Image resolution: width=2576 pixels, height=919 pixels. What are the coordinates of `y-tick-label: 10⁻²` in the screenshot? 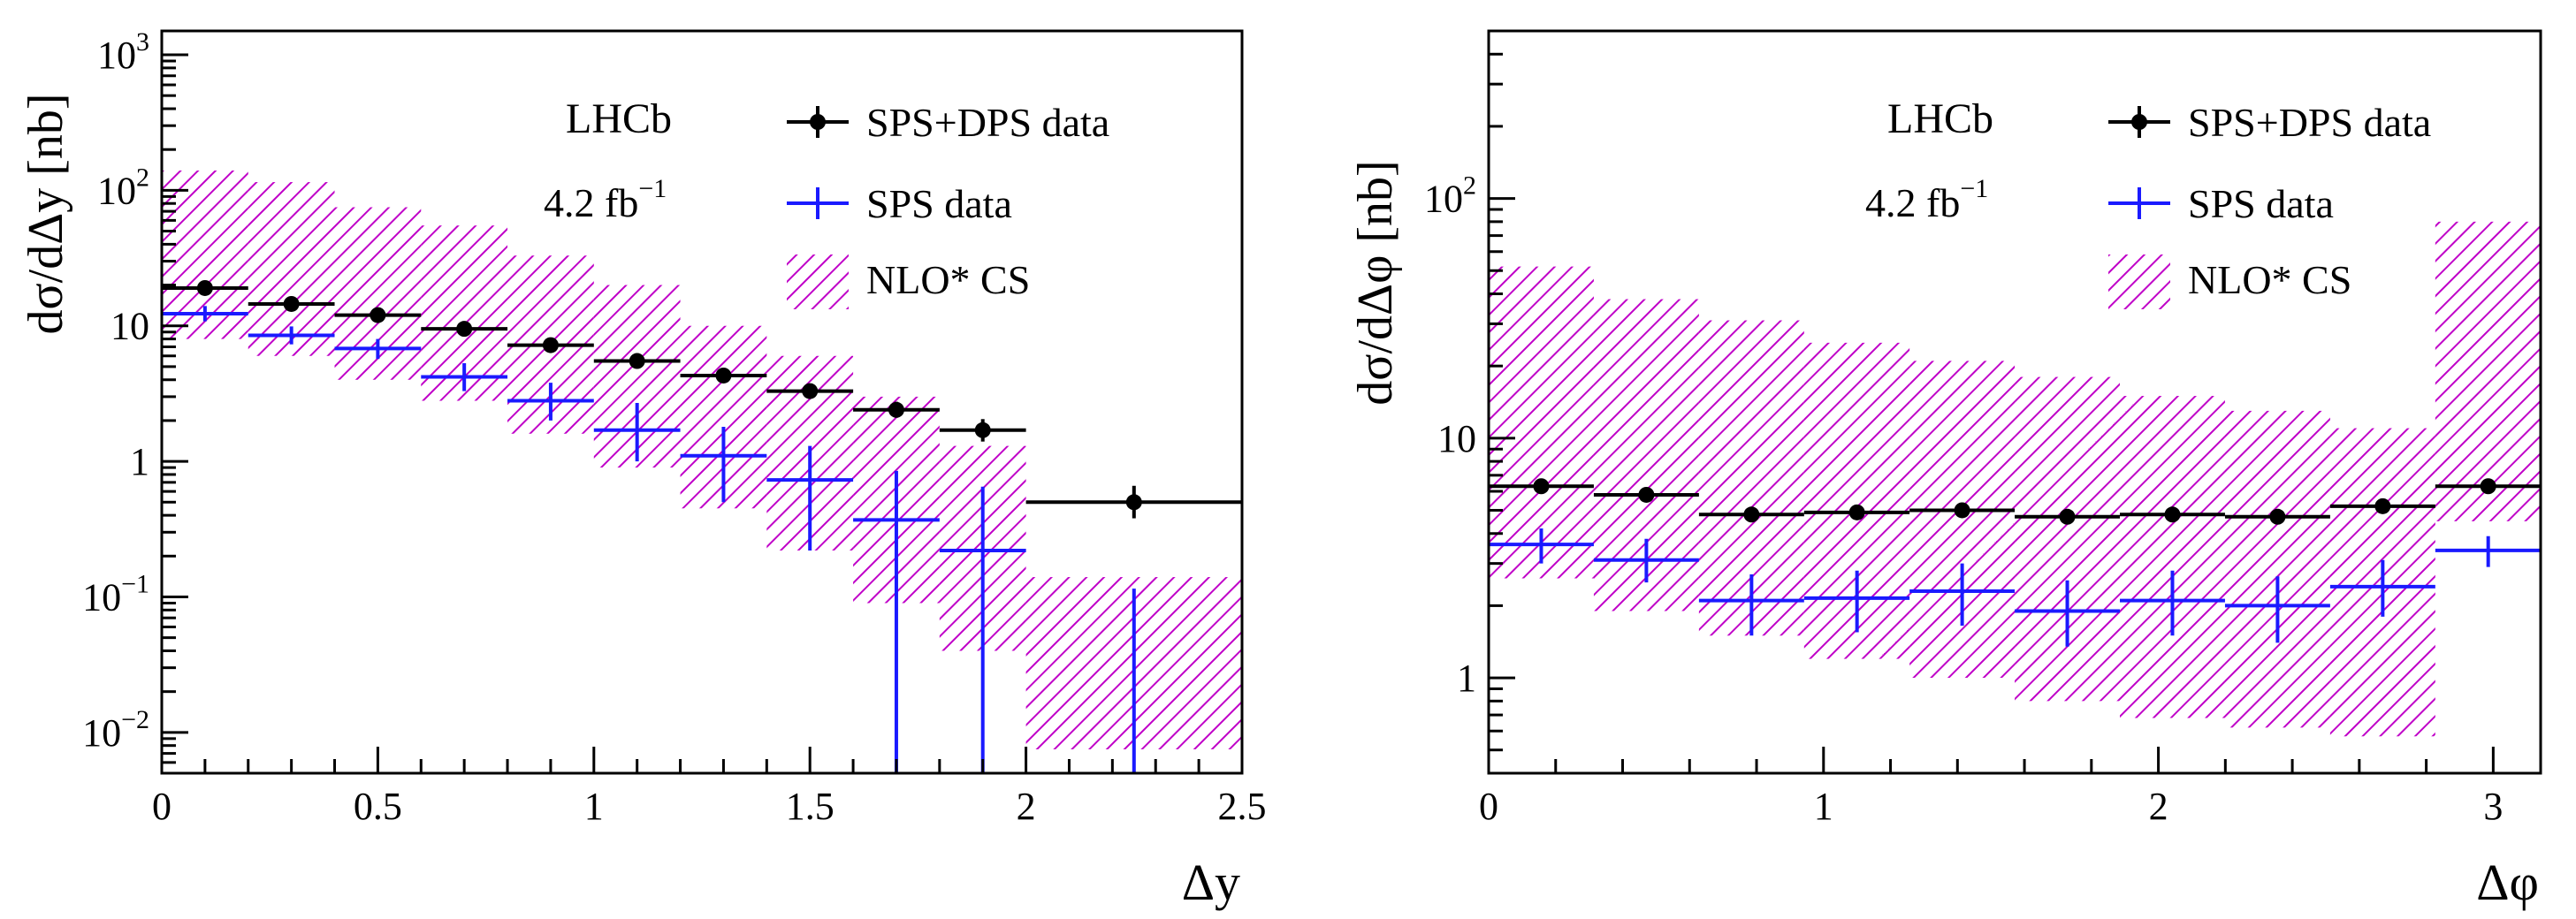 It's located at (115, 730).